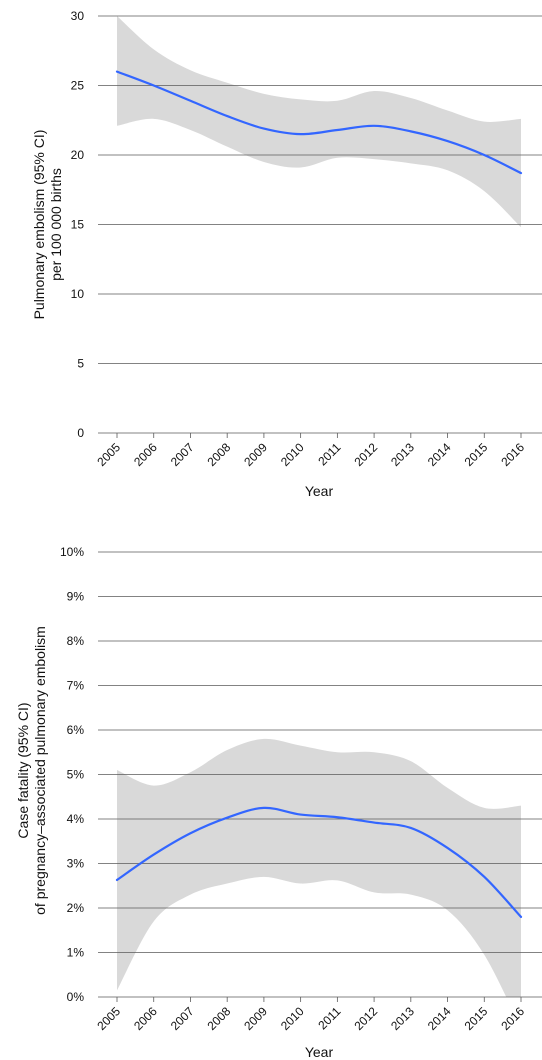  Describe the element at coordinates (78, 86) in the screenshot. I see `y-tick-label: 25` at that location.